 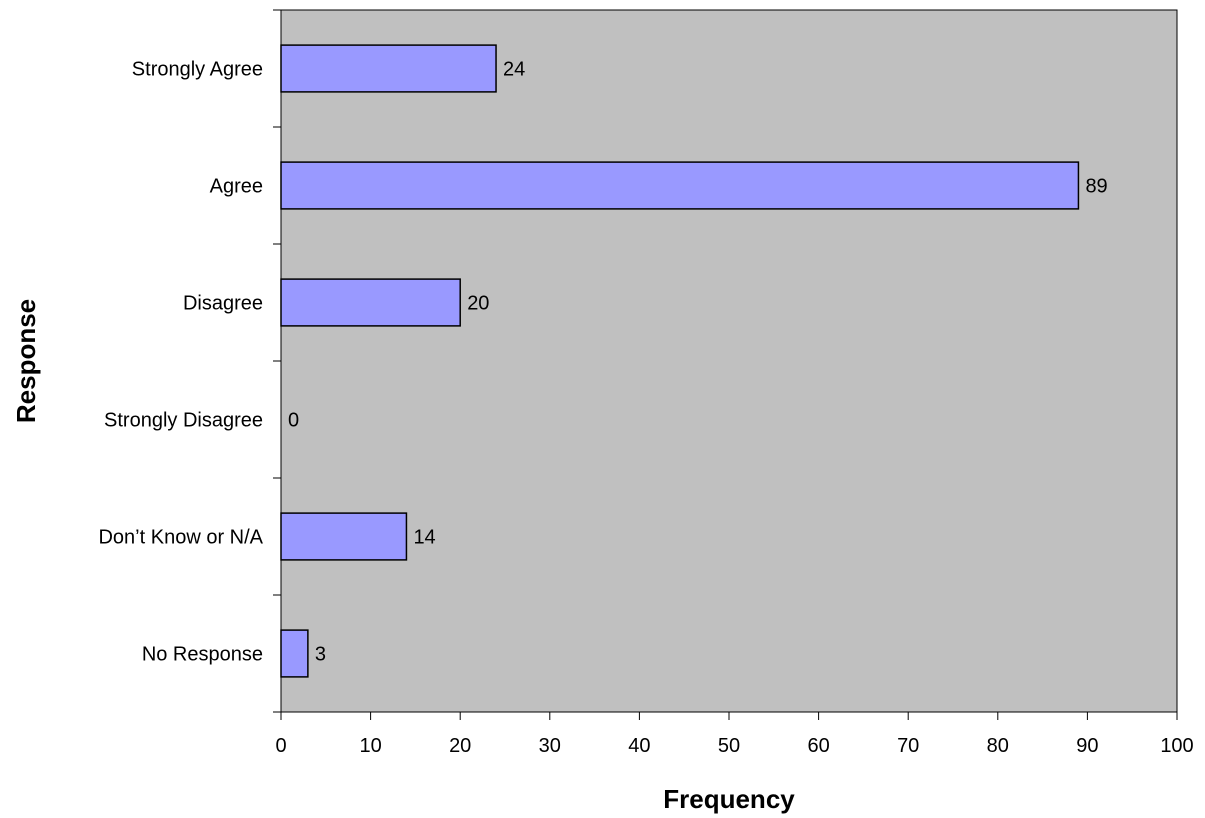 What do you see at coordinates (236, 187) in the screenshot?
I see `category-label-1: Agree` at bounding box center [236, 187].